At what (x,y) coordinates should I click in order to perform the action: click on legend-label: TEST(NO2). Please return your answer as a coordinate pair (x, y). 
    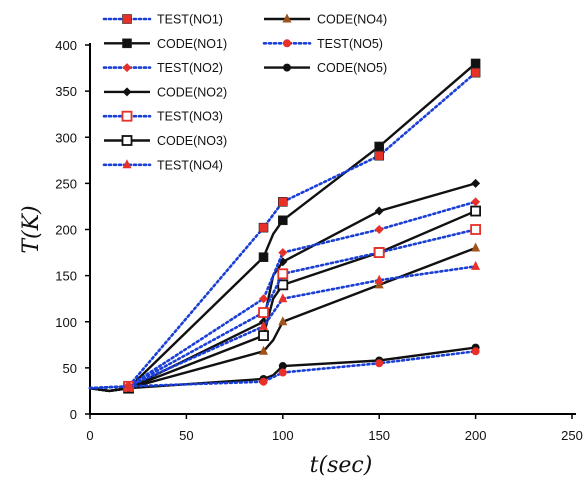
    Looking at the image, I should click on (190, 68).